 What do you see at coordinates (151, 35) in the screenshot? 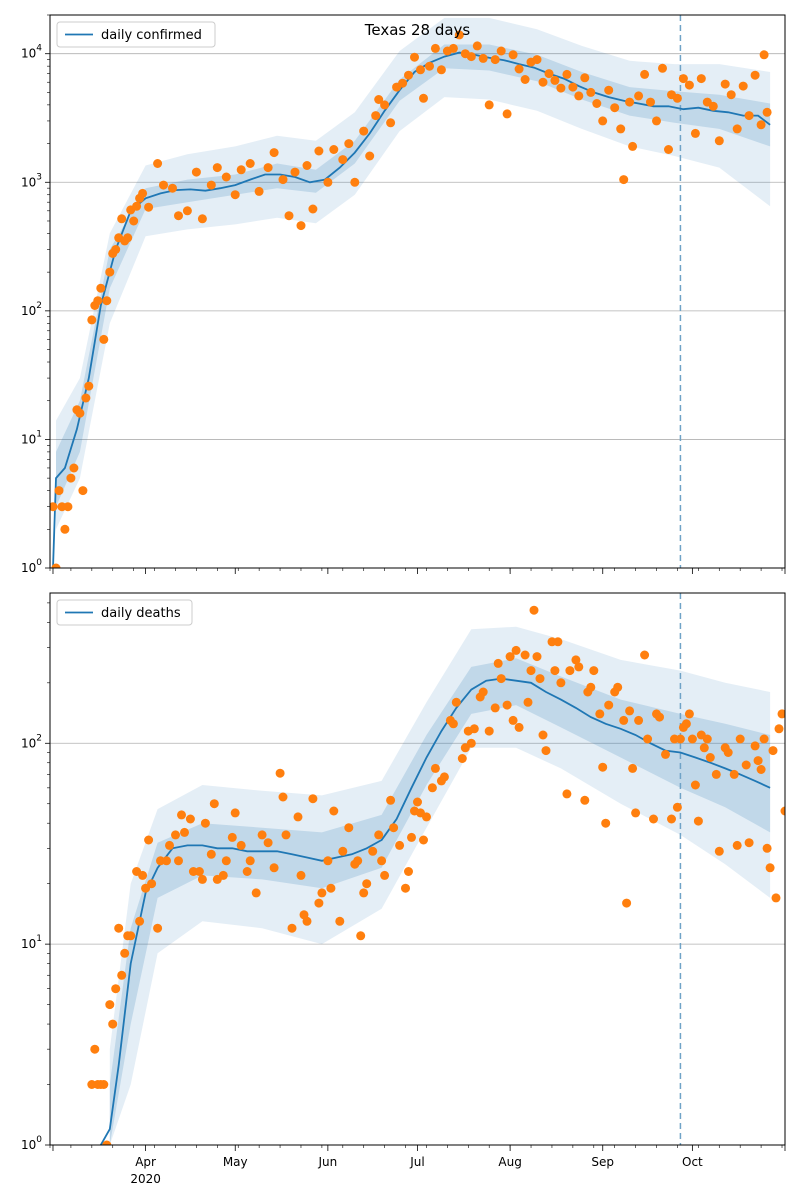
I see `legend-label: daily confirmed` at bounding box center [151, 35].